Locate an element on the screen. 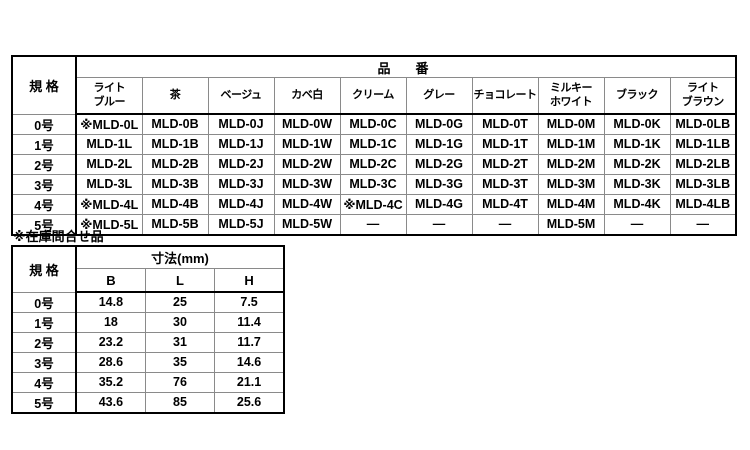 The height and width of the screenshot is (450, 750). part-number-cell: MLD-3T is located at coordinates (505, 184).